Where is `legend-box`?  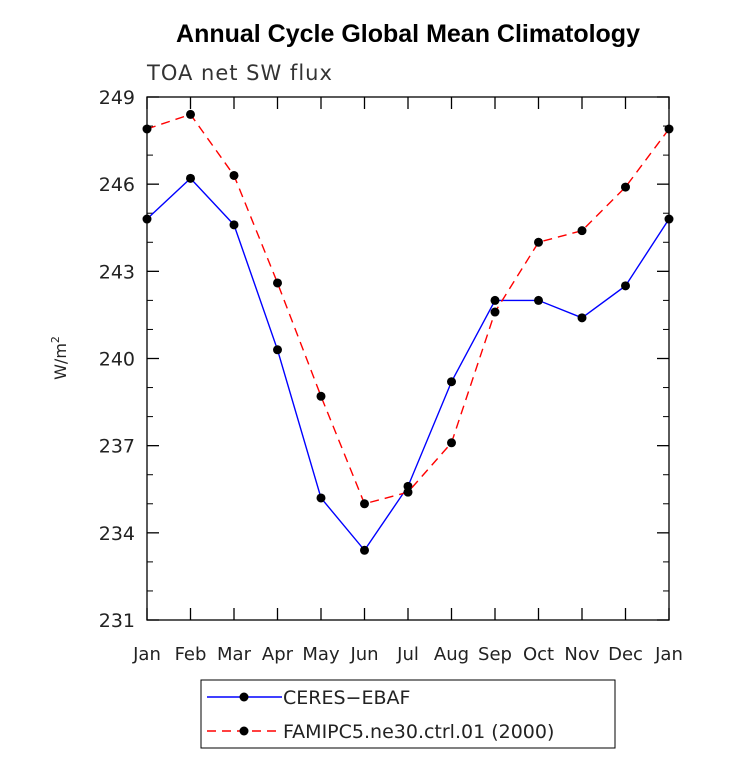 legend-box is located at coordinates (408, 714).